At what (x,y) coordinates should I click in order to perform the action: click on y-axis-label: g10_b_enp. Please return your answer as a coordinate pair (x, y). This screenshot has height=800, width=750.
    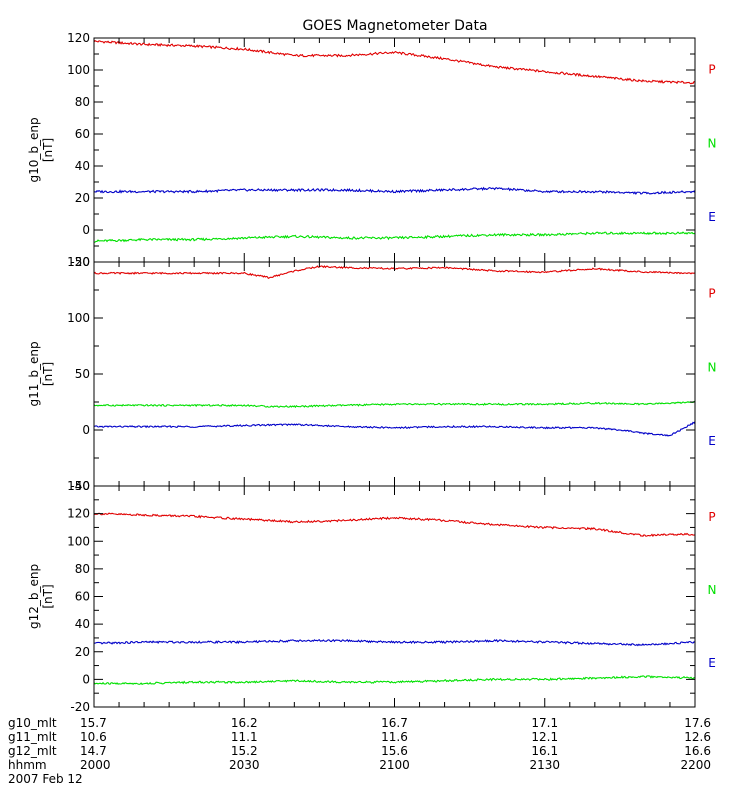
    Looking at the image, I should click on (34, 149).